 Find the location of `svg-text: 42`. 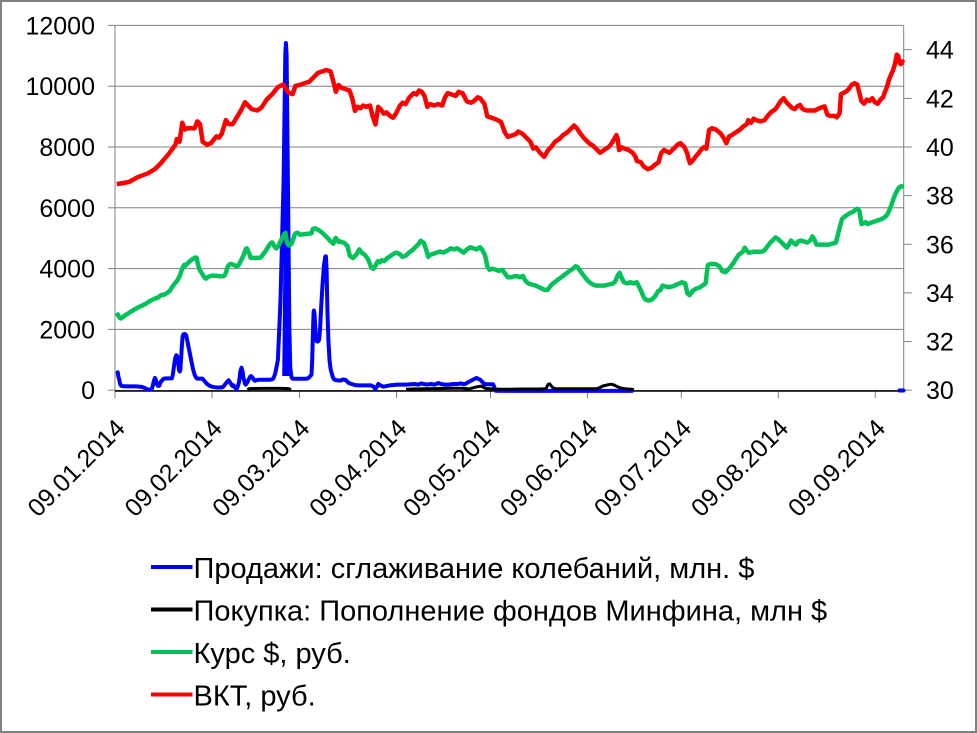

svg-text: 42 is located at coordinates (940, 99).